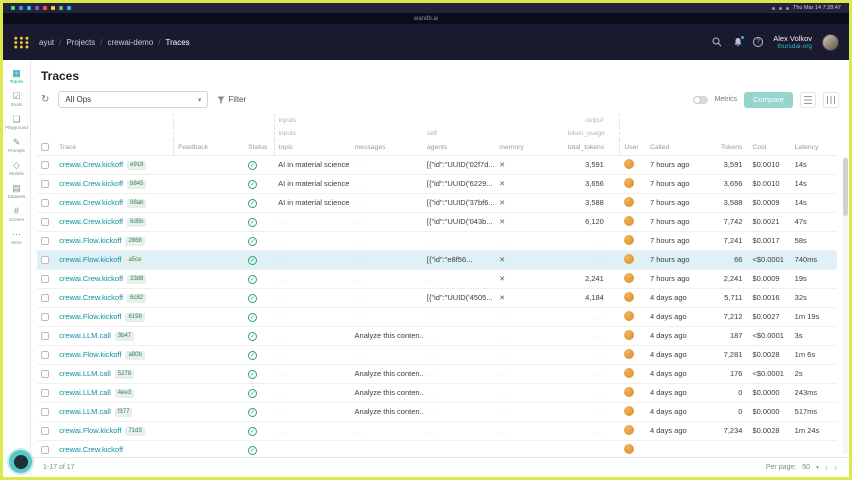 This screenshot has width=852, height=480. What do you see at coordinates (231, 99) in the screenshot?
I see `filter-button: Filter` at bounding box center [231, 99].